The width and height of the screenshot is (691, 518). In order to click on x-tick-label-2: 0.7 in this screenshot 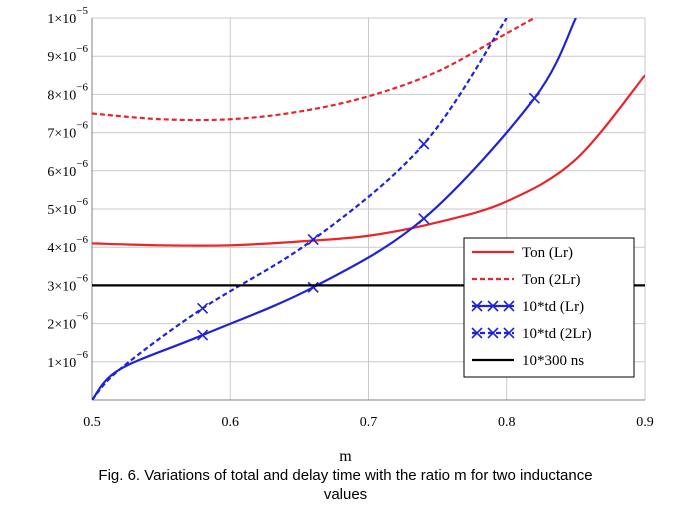, I will do `click(369, 422)`.